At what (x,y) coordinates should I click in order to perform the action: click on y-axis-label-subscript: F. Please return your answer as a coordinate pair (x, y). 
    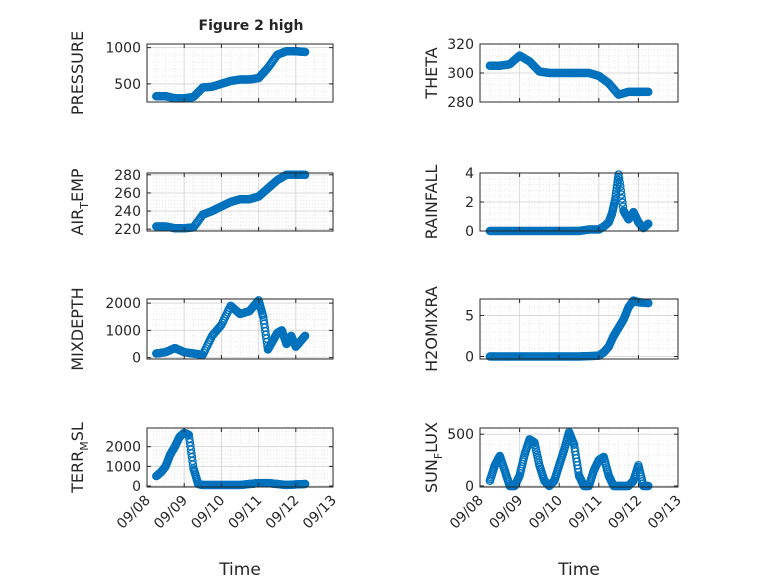
    Looking at the image, I should click on (438, 456).